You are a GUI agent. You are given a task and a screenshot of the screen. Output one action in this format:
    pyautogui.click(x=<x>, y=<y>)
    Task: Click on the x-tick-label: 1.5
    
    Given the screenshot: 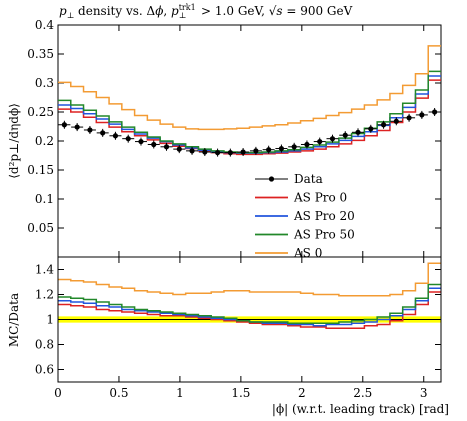 What is the action you would take?
    pyautogui.click(x=240, y=393)
    